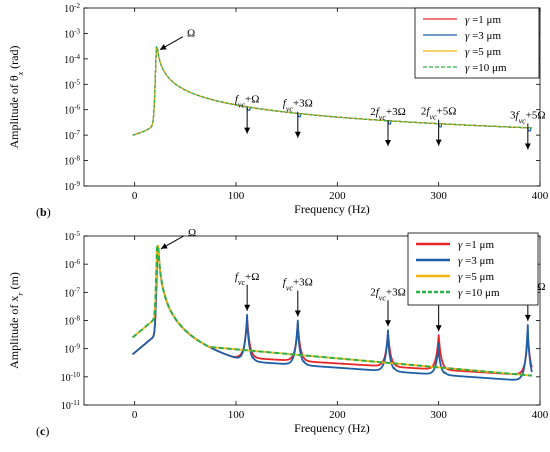 This screenshot has height=452, width=550. What do you see at coordinates (72, 59) in the screenshot?
I see `y-tick-label: 10⁻⁴` at bounding box center [72, 59].